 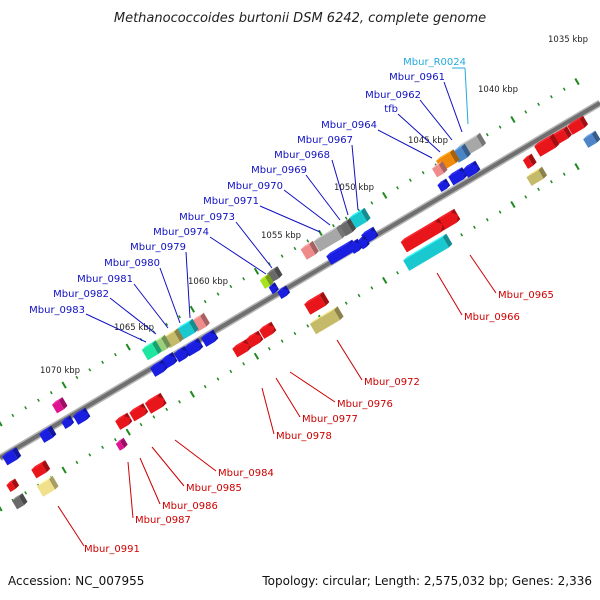 I want to click on gene-label-mbur-0982: Mbur_0982, so click(x=81, y=294).